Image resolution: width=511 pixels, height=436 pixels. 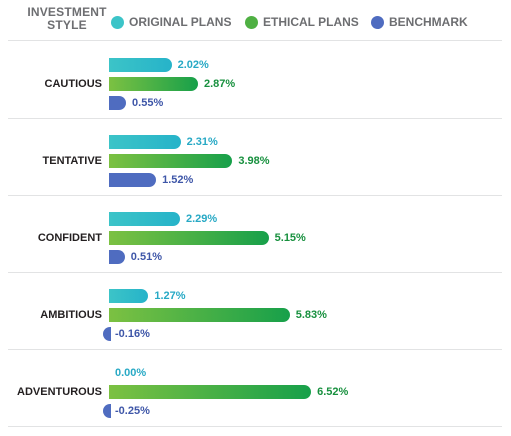 What do you see at coordinates (132, 334) in the screenshot?
I see `data-label: -0.16%` at bounding box center [132, 334].